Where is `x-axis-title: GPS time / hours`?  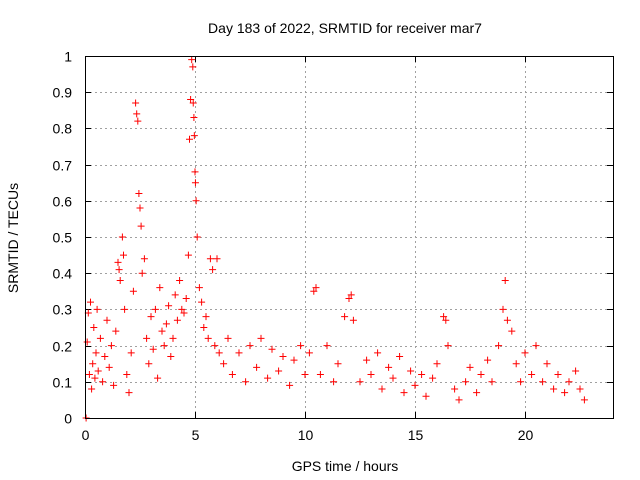 x-axis-title: GPS time / hours is located at coordinates (345, 466).